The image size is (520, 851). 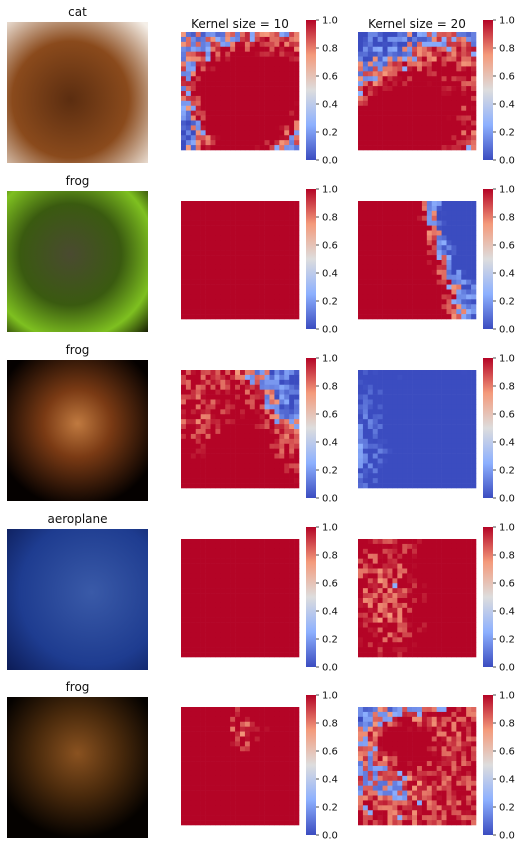 What do you see at coordinates (330, 161) in the screenshot?
I see `colorbar-tick-label: 0.0` at bounding box center [330, 161].